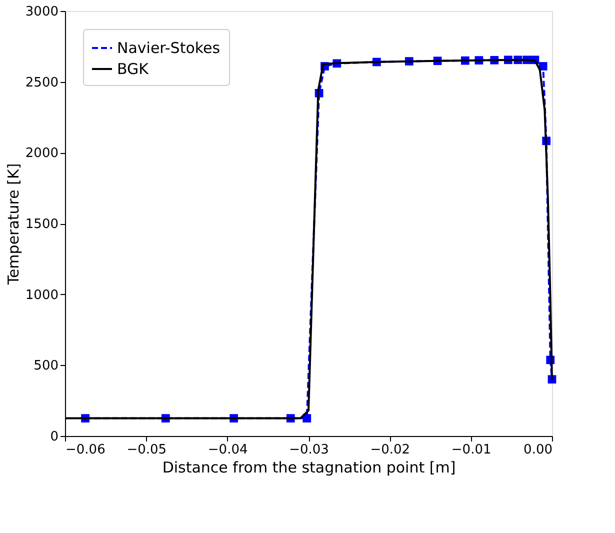  Describe the element at coordinates (41, 12) in the screenshot. I see `y-tick-label: 3000` at that location.